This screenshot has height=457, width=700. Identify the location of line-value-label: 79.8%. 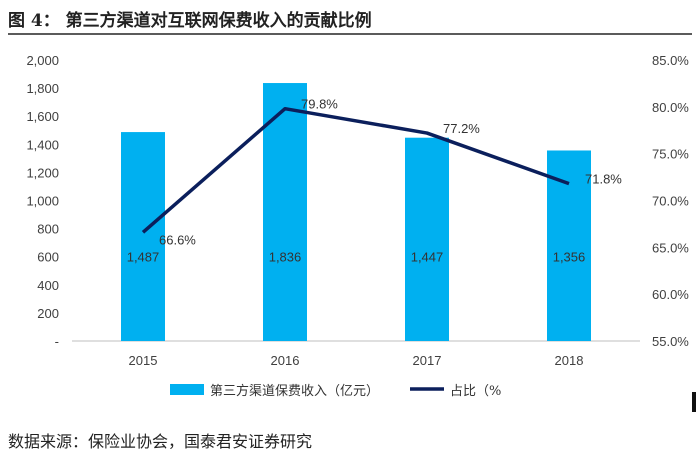
(319, 104).